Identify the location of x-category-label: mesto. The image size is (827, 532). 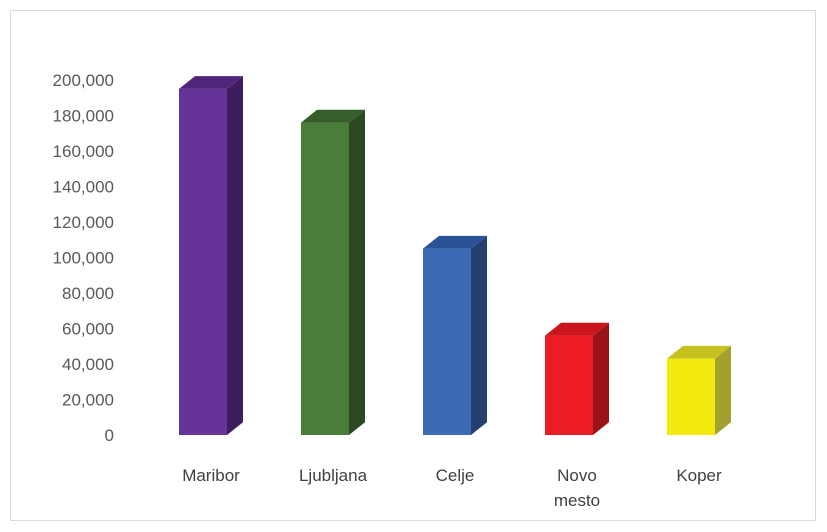
(577, 500).